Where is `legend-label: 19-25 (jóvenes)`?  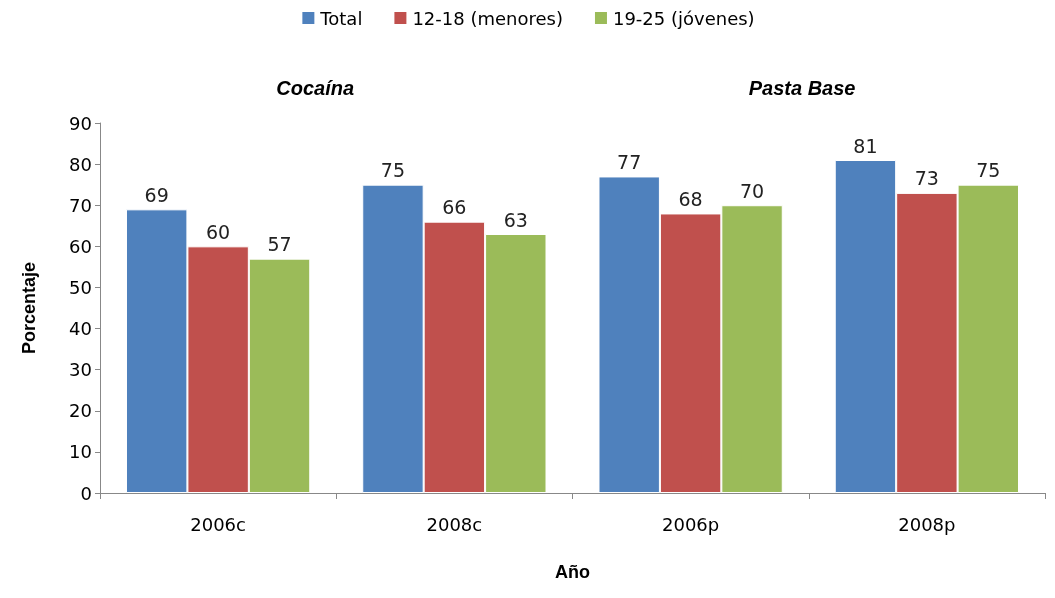 legend-label: 19-25 (jóvenes) is located at coordinates (683, 18).